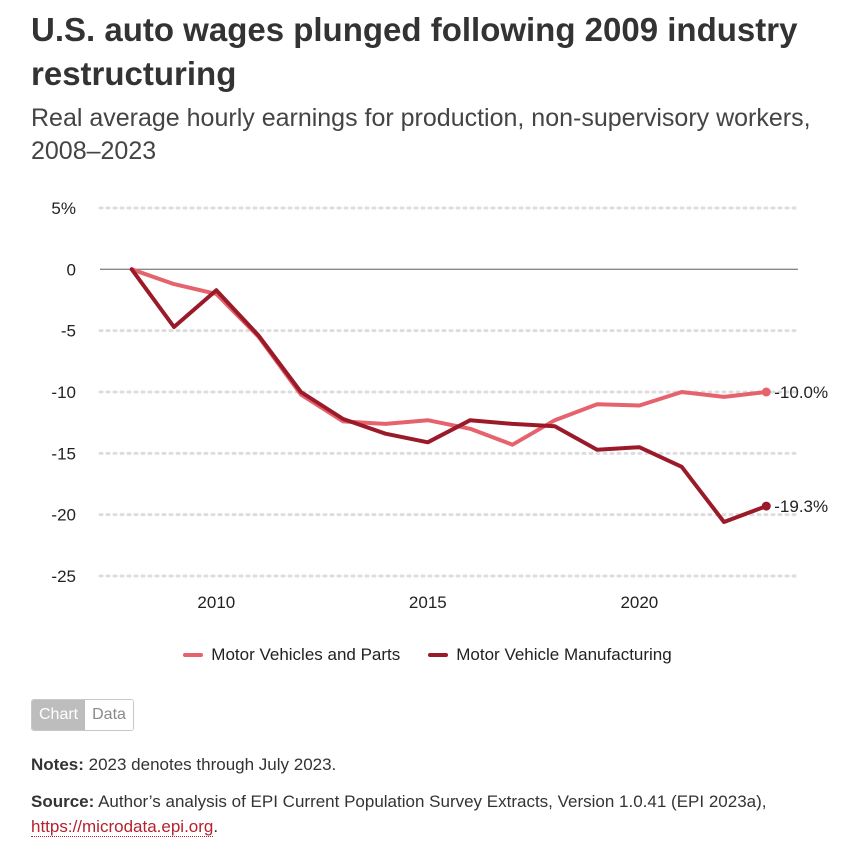 The height and width of the screenshot is (843, 855). What do you see at coordinates (63, 801) in the screenshot?
I see `source-label: Source:` at bounding box center [63, 801].